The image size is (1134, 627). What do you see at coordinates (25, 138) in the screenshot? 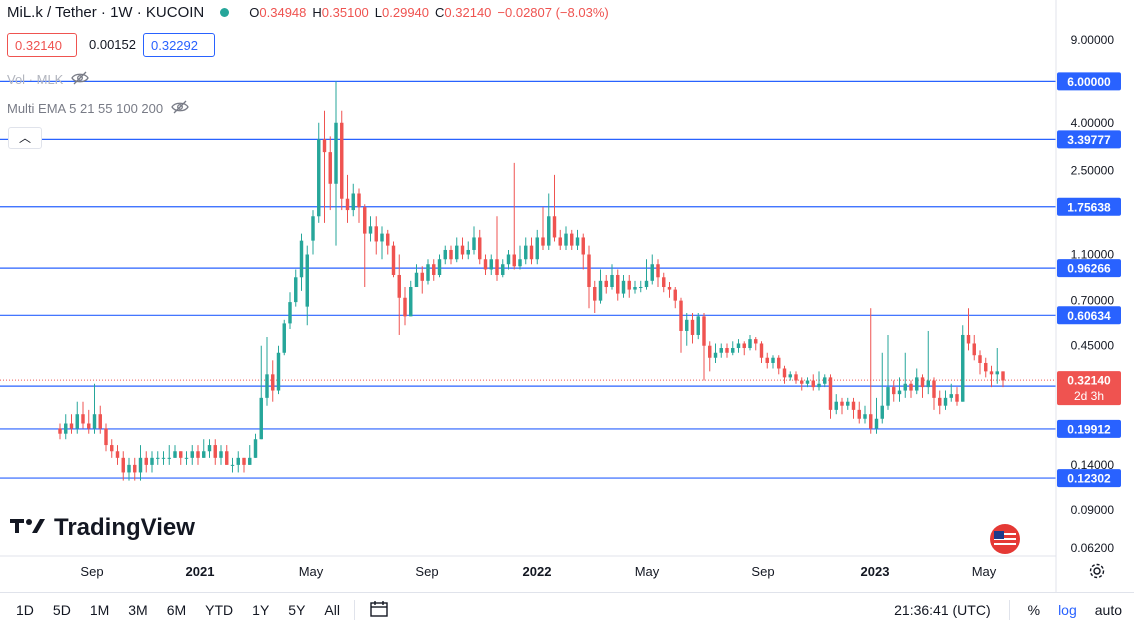
I see `collapse-legend-button: ︿` at bounding box center [25, 138].